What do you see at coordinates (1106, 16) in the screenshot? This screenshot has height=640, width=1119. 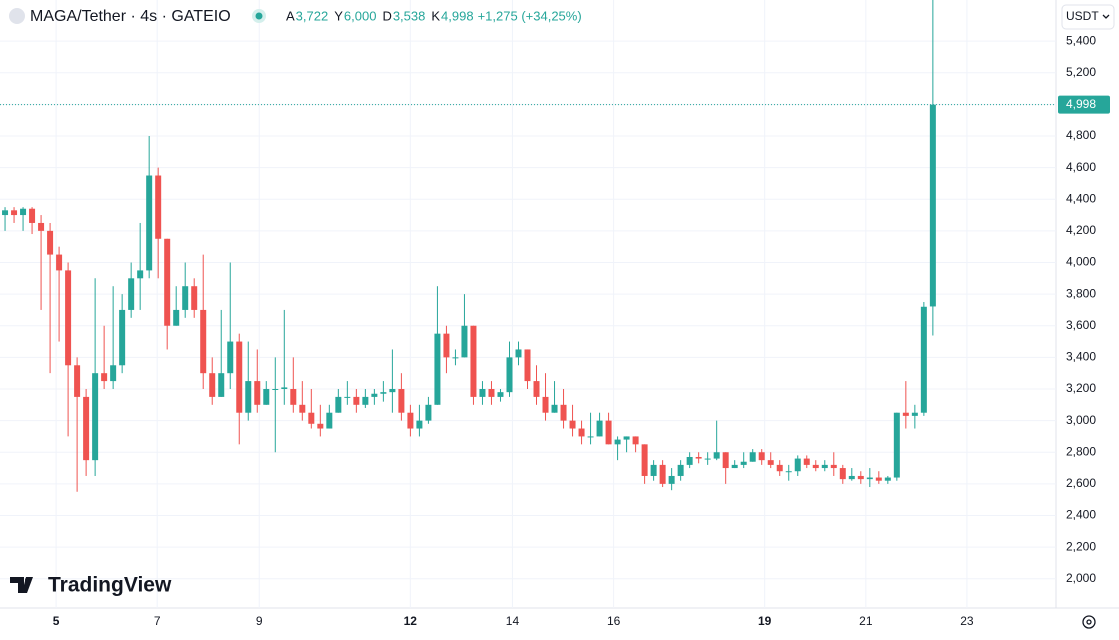 I see `dropdown-arrow` at bounding box center [1106, 16].